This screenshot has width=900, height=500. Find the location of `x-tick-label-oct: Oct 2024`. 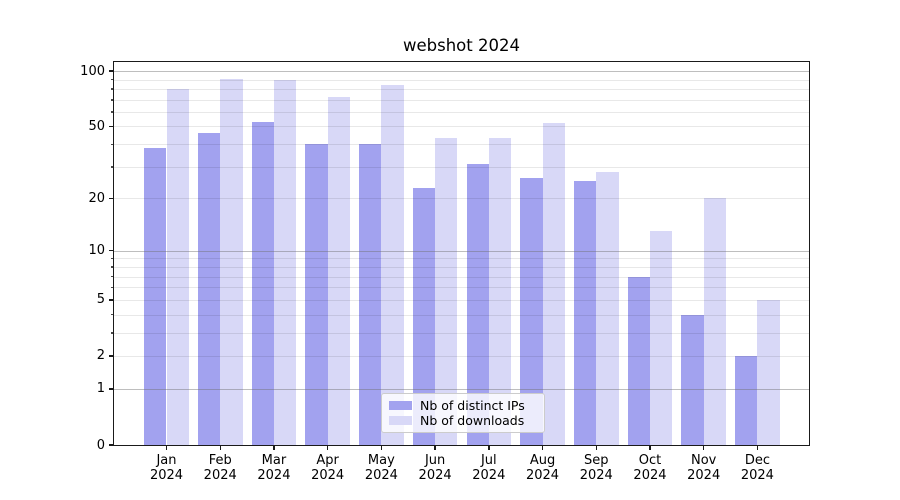

x-tick-label-oct: Oct 2024 is located at coordinates (650, 468).